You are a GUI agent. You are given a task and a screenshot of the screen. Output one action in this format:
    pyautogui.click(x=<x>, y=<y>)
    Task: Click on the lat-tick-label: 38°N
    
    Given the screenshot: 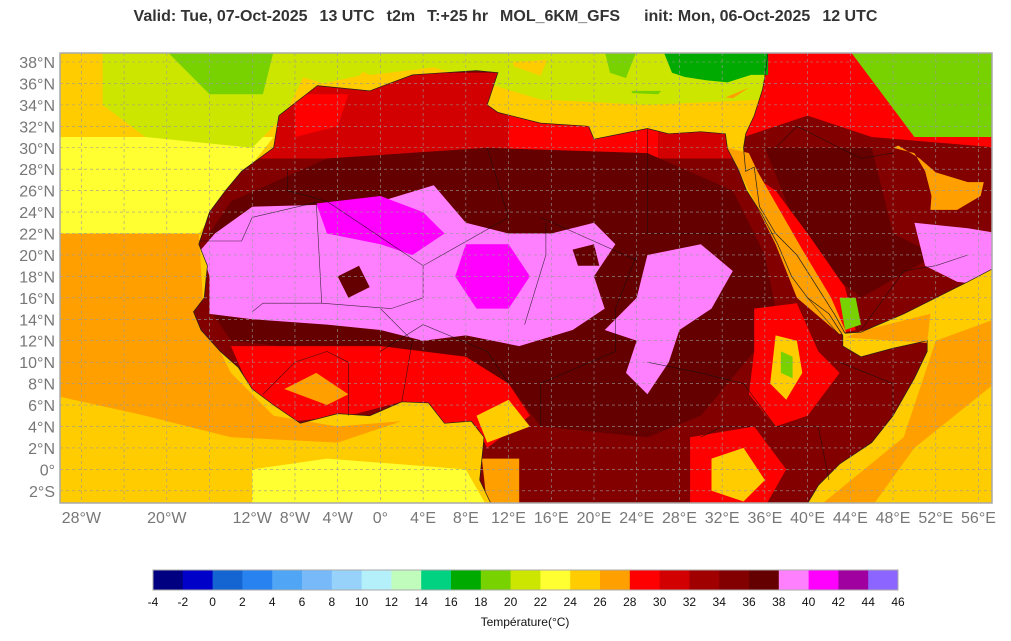 What is the action you would take?
    pyautogui.click(x=37, y=63)
    